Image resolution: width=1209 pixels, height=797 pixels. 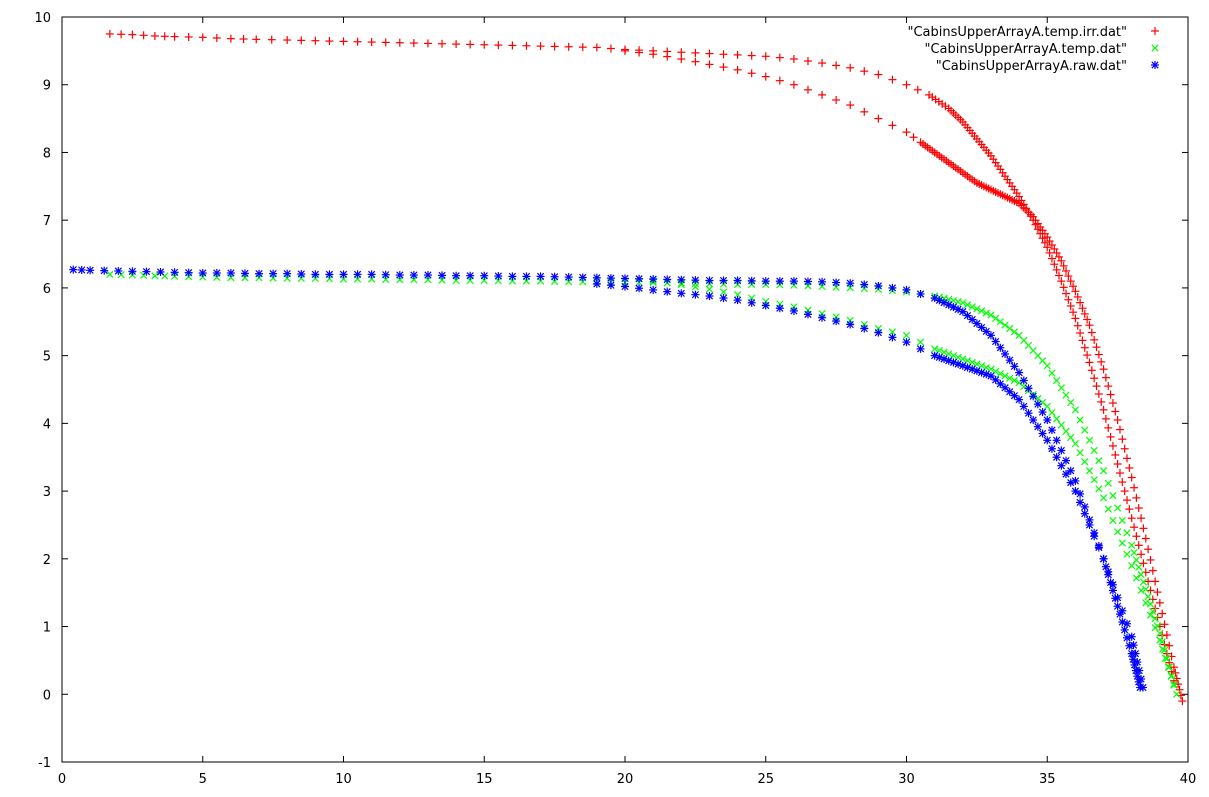 I want to click on x-tick-label: 30, so click(x=906, y=779).